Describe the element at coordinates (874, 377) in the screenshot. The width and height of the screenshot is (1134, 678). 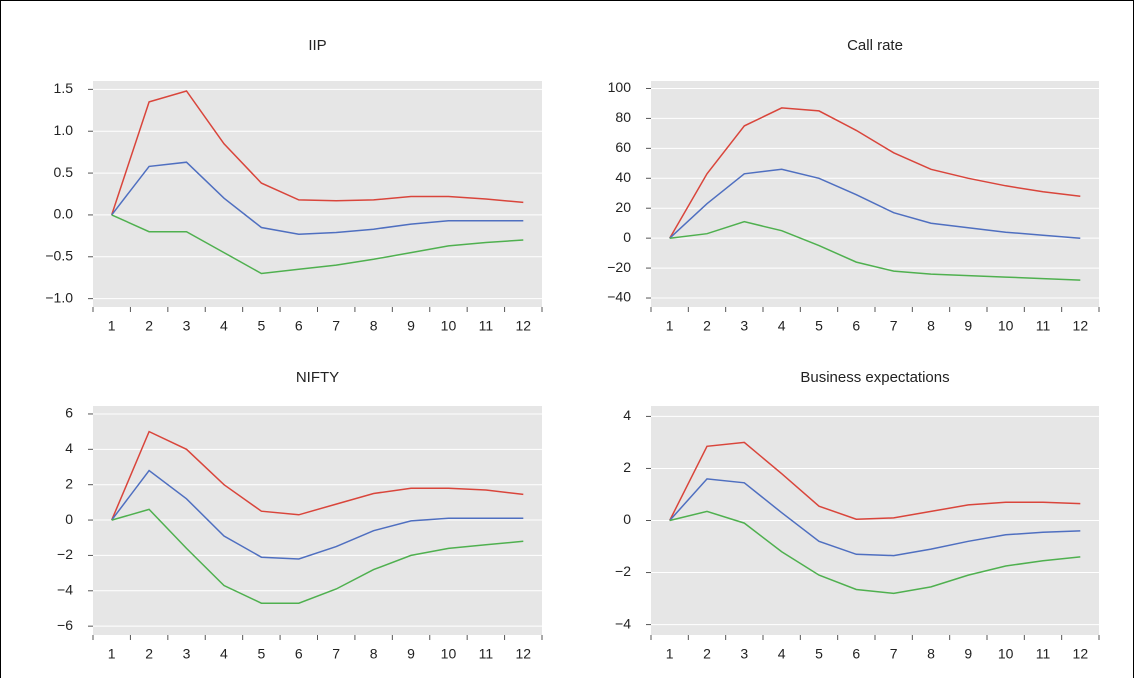
I see `chart-title: Business expectations` at that location.